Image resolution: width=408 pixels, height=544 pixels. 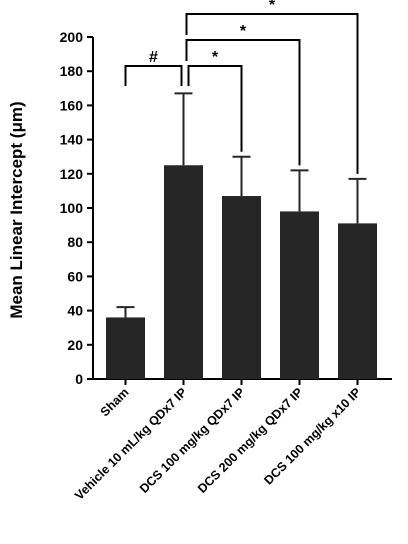 What do you see at coordinates (72, 71) in the screenshot?
I see `y-tick-label: 180` at bounding box center [72, 71].